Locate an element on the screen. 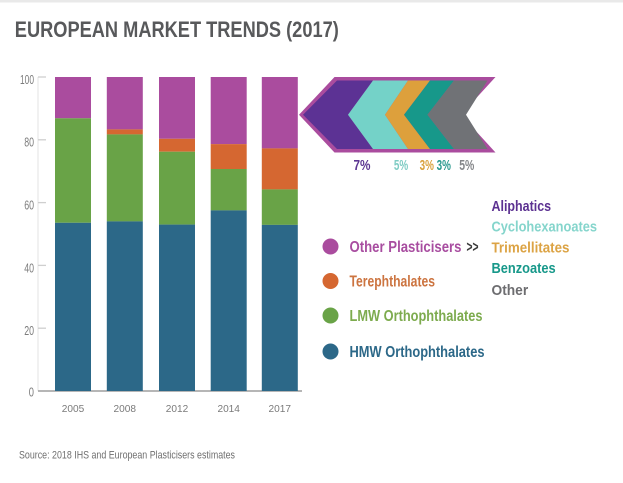 This screenshot has width=623, height=483. svg-text: EUROPEAN MARKET TRENDS (2017) is located at coordinates (177, 29).